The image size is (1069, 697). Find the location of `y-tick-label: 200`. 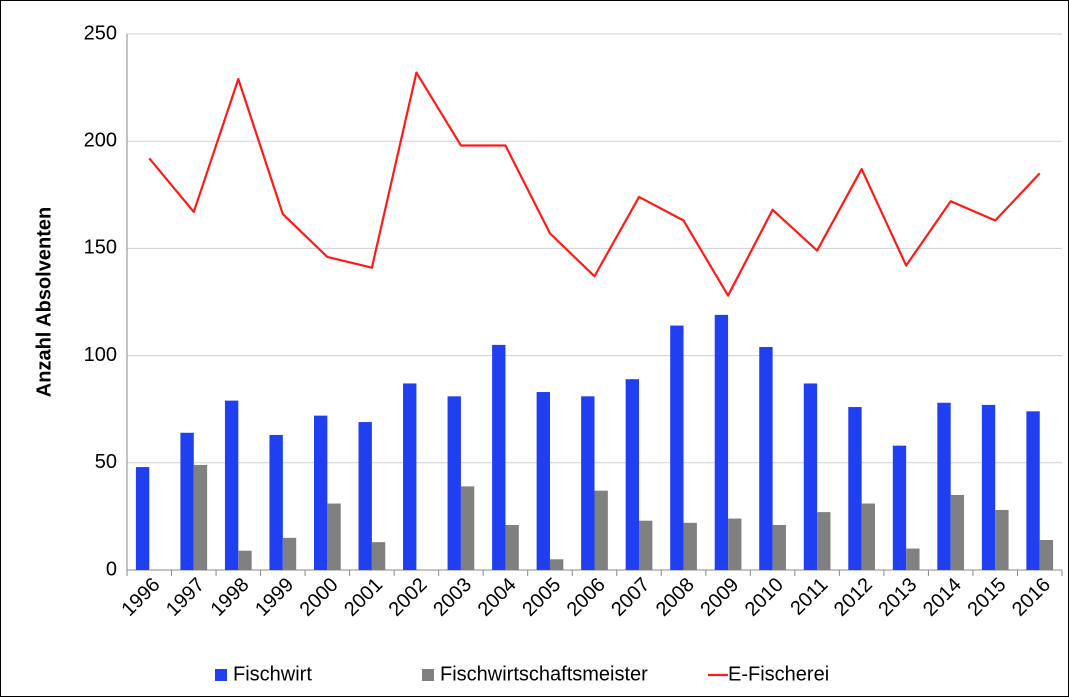

y-tick-label: 200 is located at coordinates (100, 140).